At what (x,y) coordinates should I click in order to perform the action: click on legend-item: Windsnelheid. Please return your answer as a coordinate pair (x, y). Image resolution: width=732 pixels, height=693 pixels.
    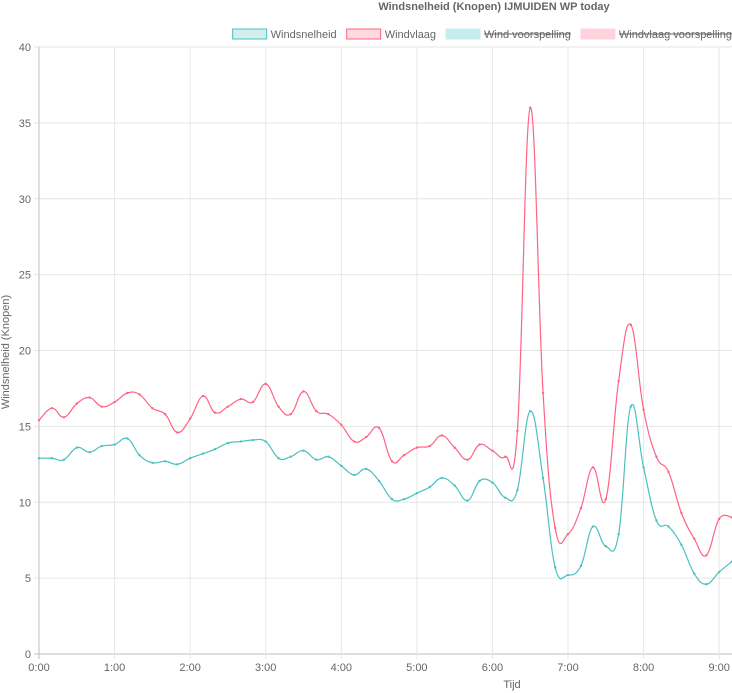
    Looking at the image, I should click on (284, 34).